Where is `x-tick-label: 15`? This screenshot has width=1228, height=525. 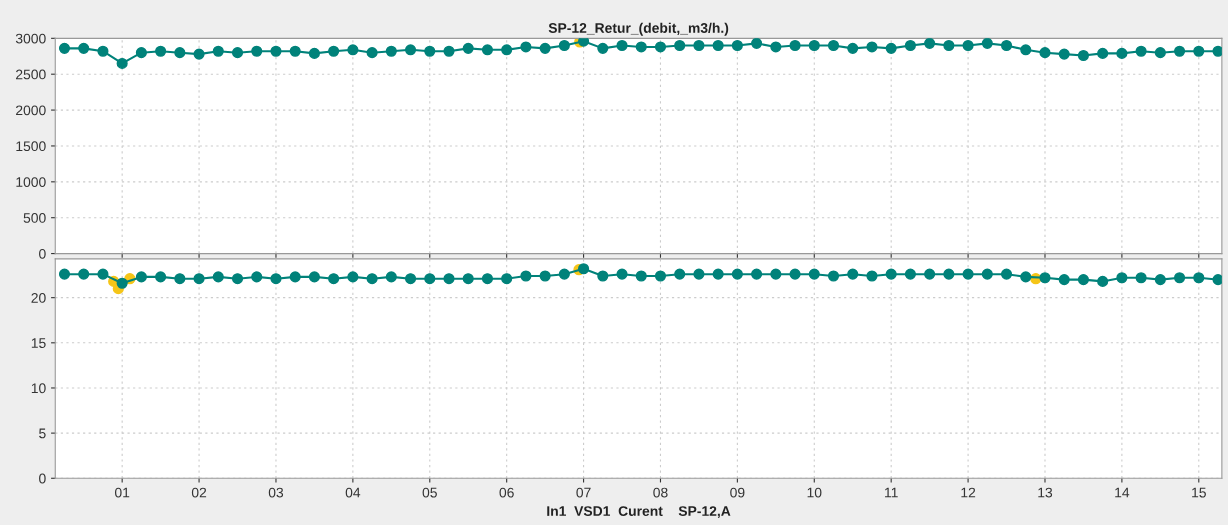
x-tick-label: 15 is located at coordinates (1199, 492).